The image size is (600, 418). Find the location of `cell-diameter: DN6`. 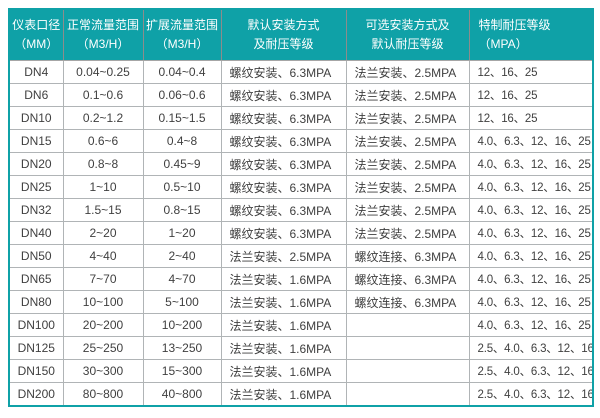

cell-diameter: DN6 is located at coordinates (36, 95).